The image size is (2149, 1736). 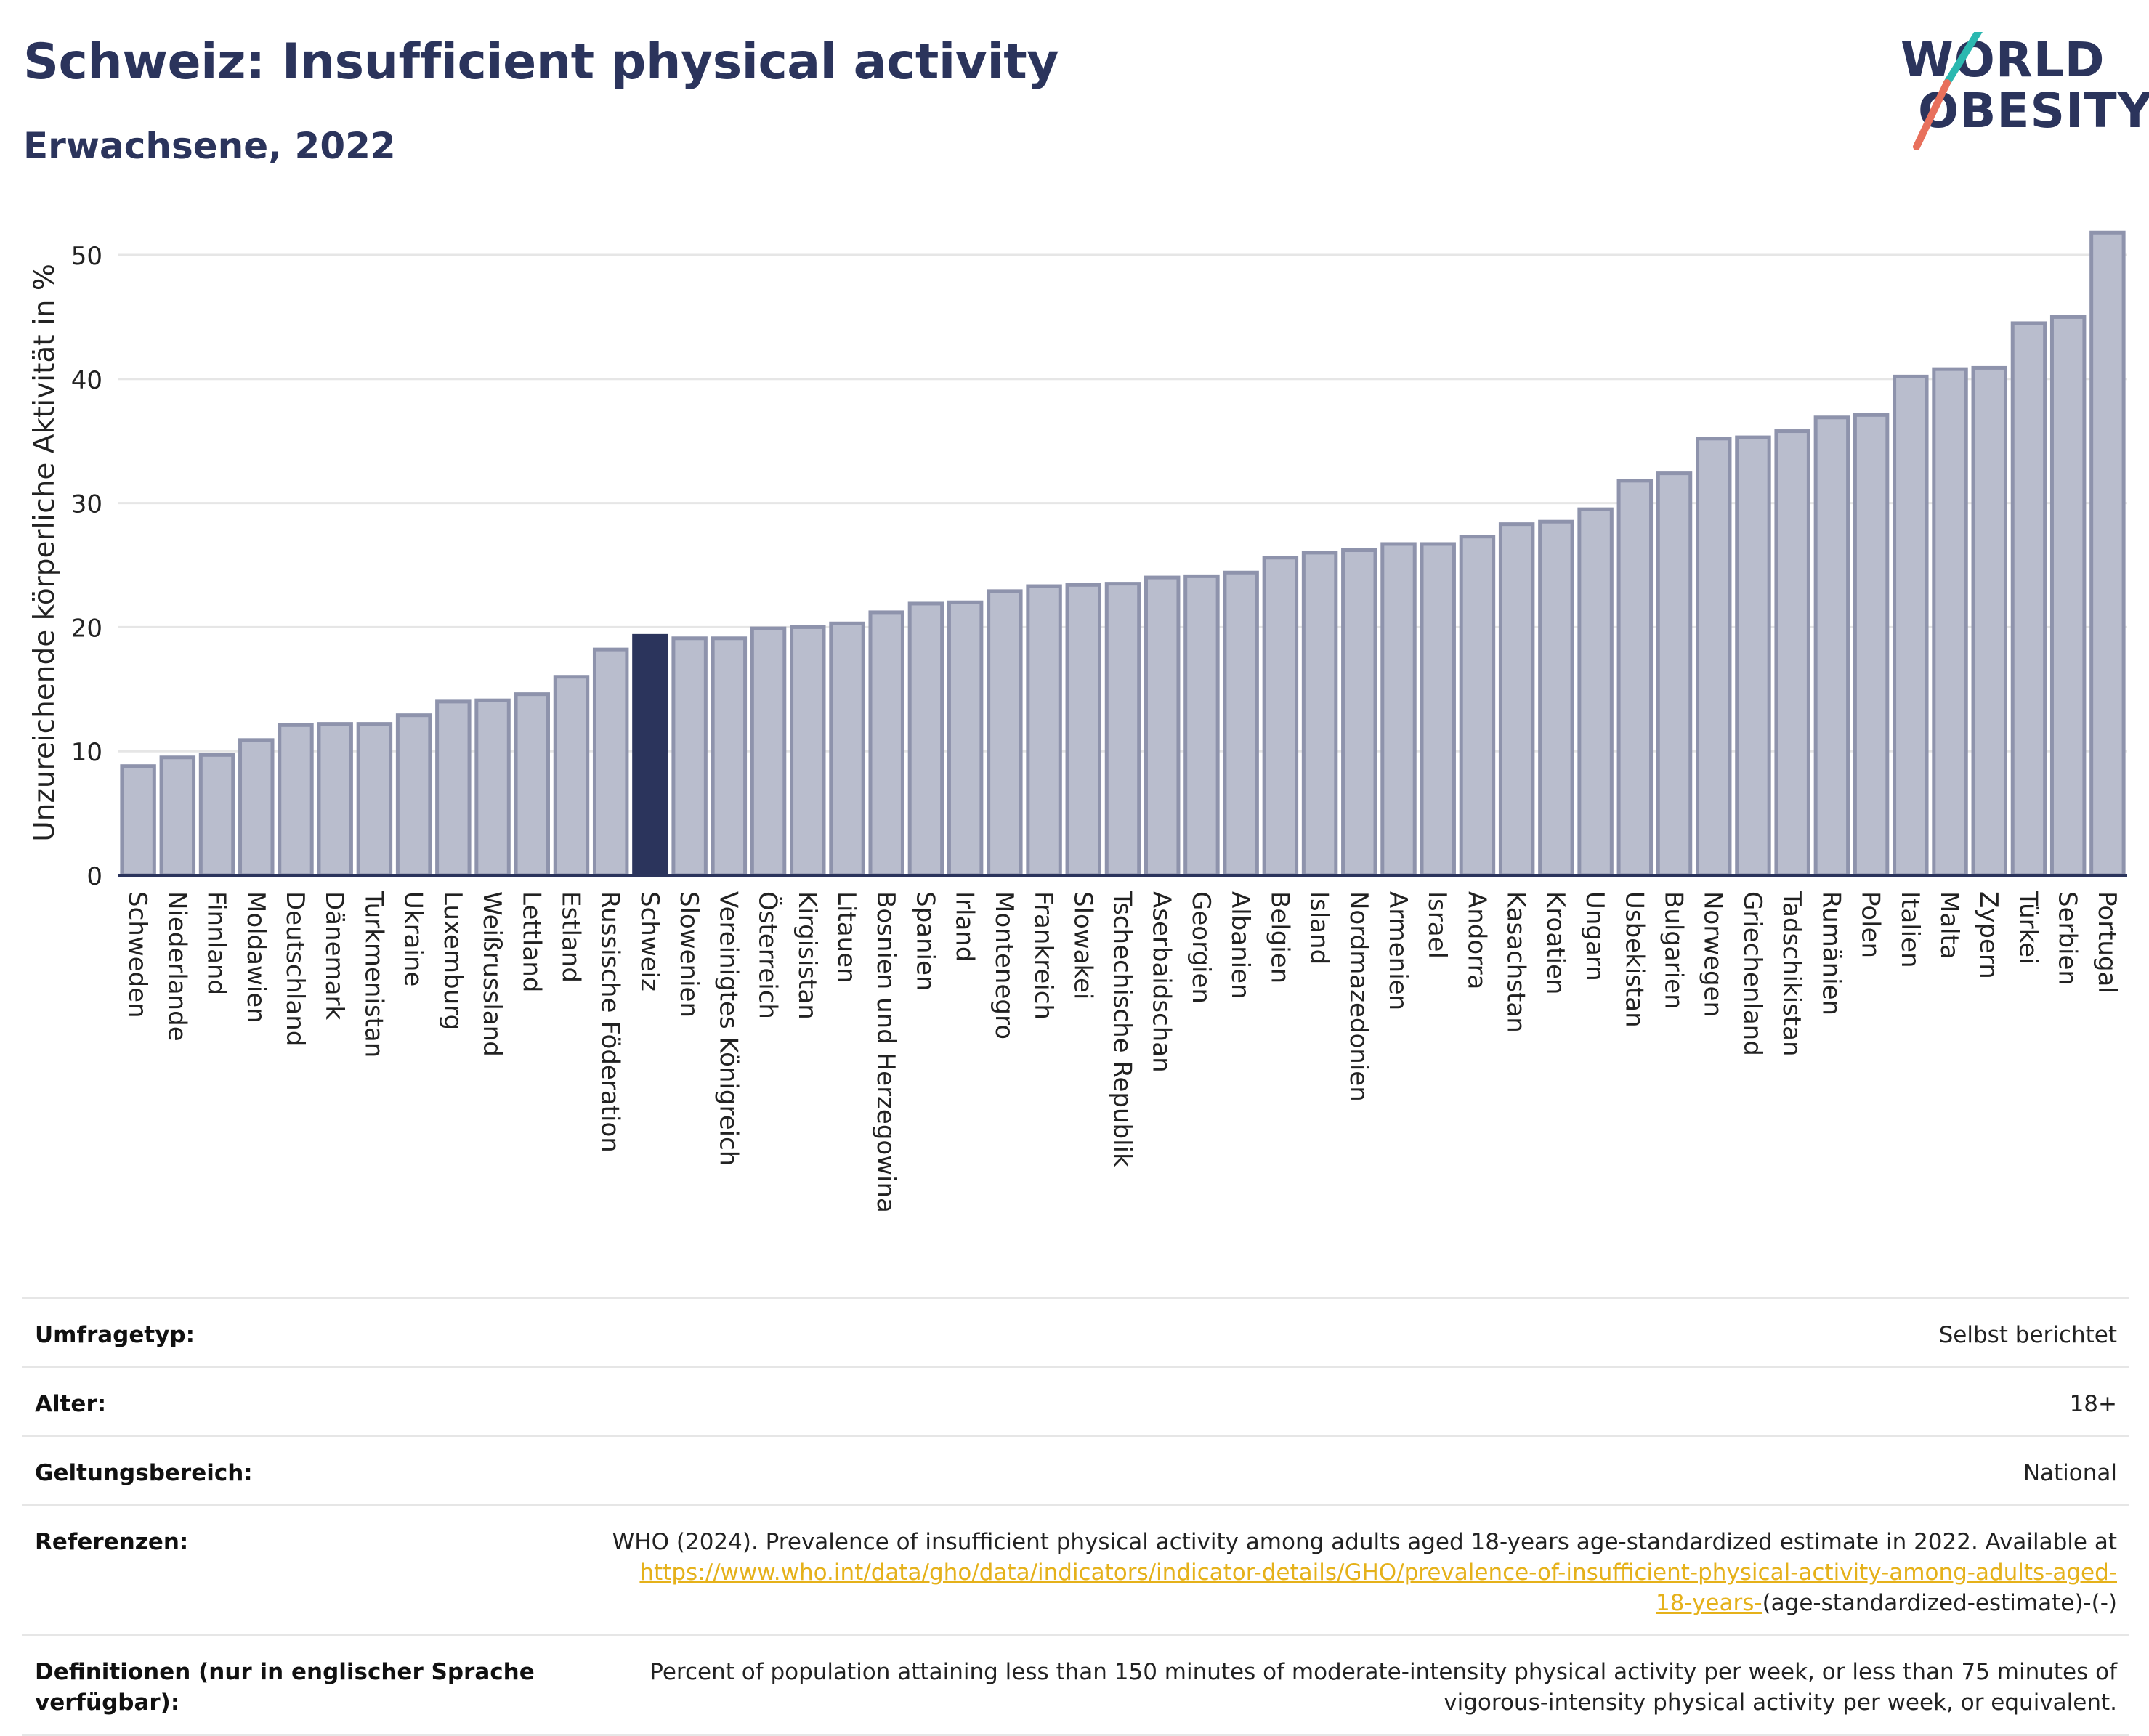 What do you see at coordinates (1075, 1331) in the screenshot?
I see `info-row-survey: Umfragetyp: Selbst berichtet` at bounding box center [1075, 1331].